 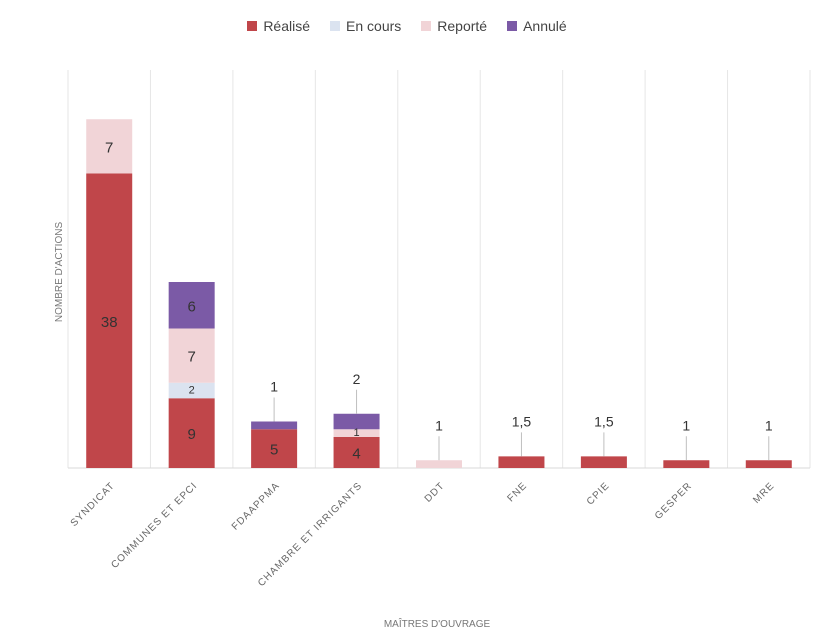 What do you see at coordinates (512, 26) in the screenshot?
I see `legend-swatch-annule` at bounding box center [512, 26].